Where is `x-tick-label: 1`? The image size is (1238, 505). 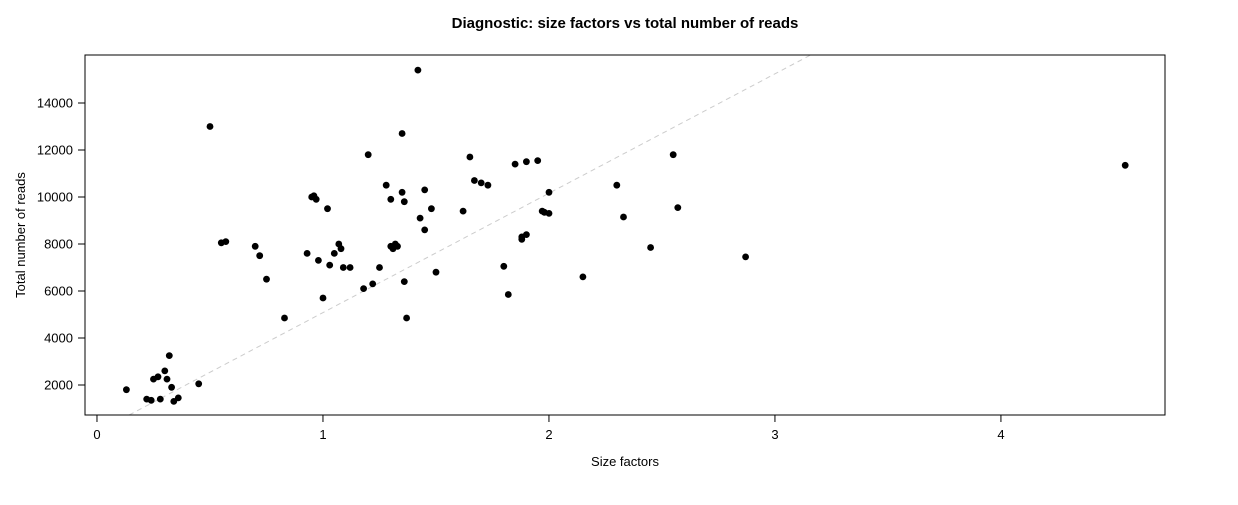
x-tick-label: 1 is located at coordinates (322, 434).